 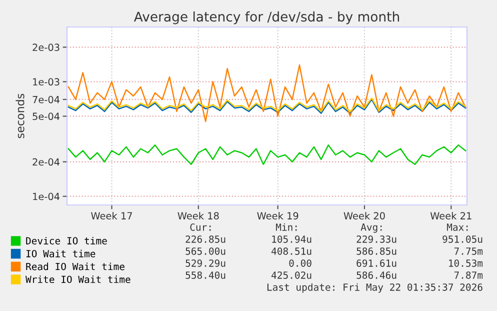 I want to click on text: 105.94u, so click(x=292, y=239).